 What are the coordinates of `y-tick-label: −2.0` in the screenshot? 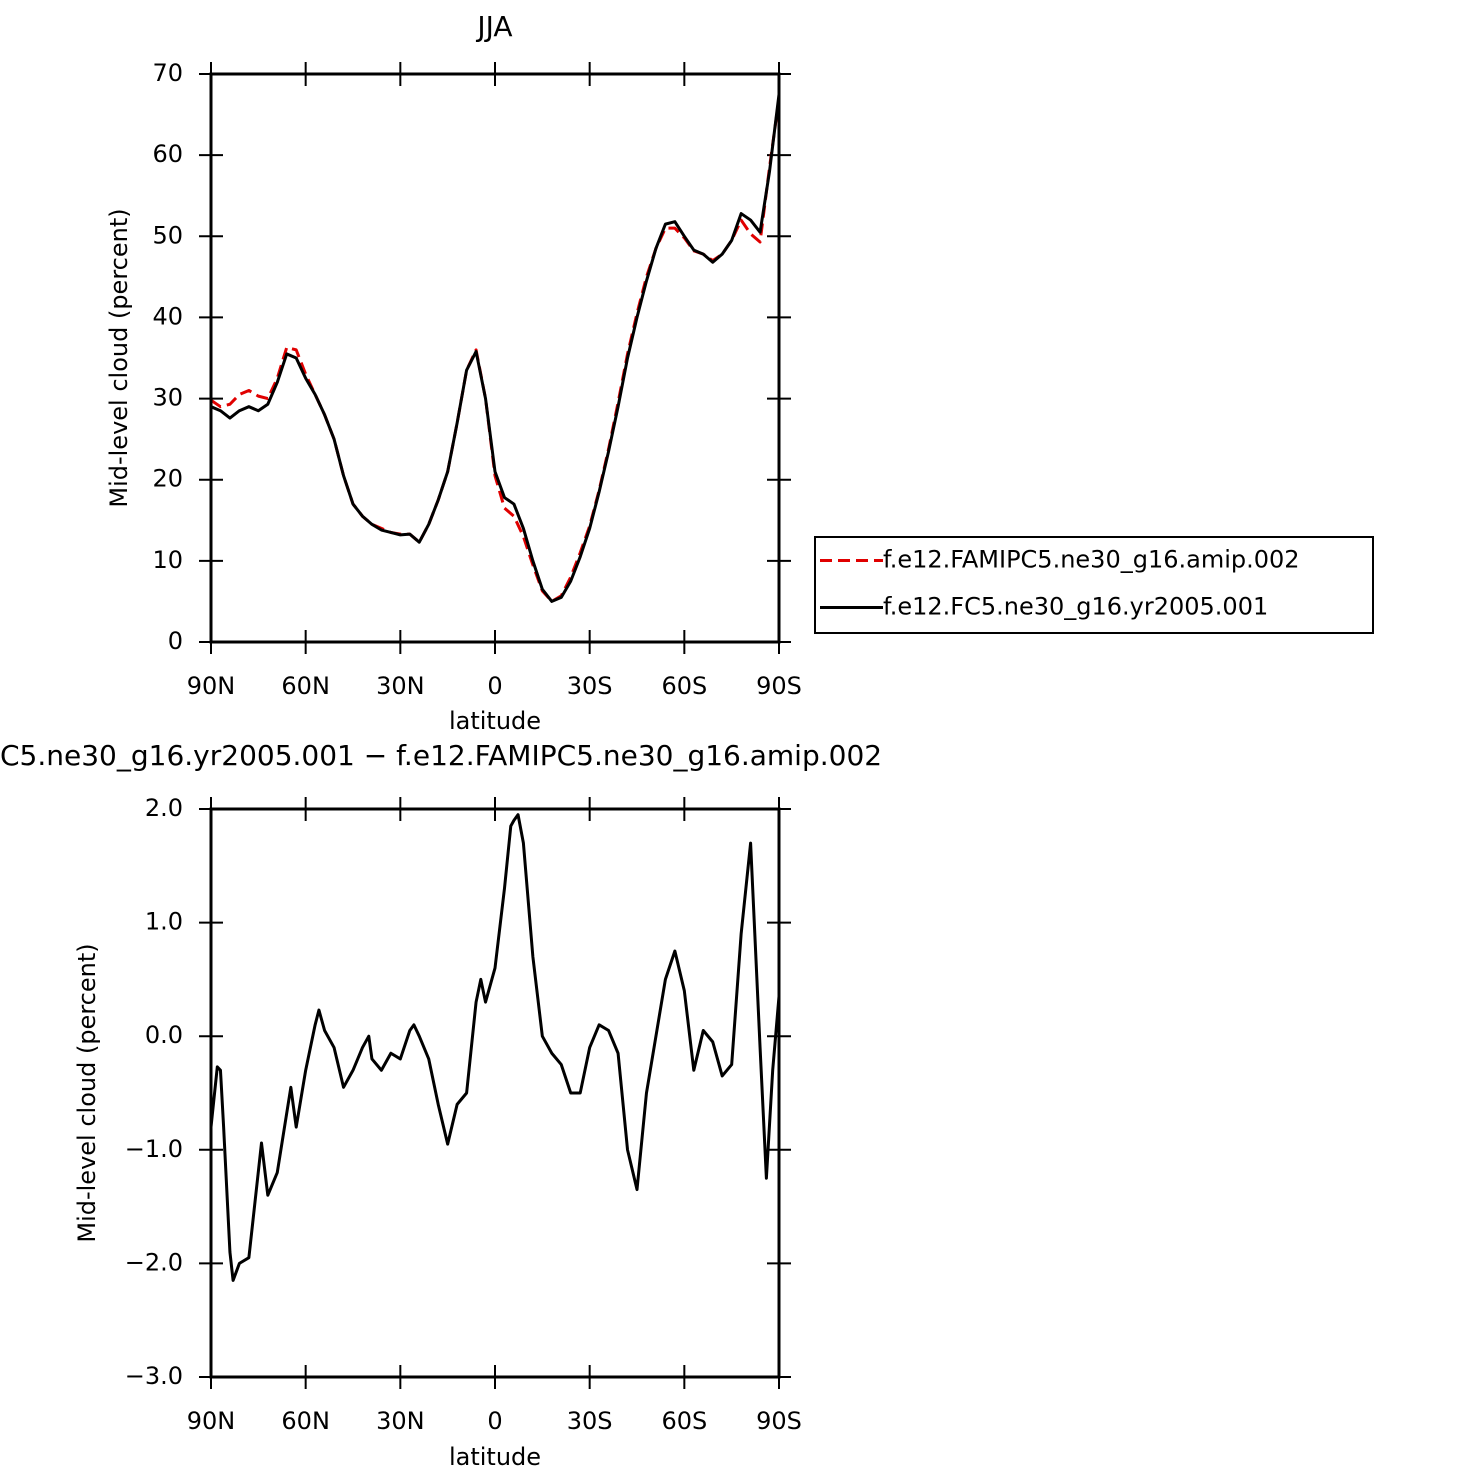 It's located at (154, 1262).